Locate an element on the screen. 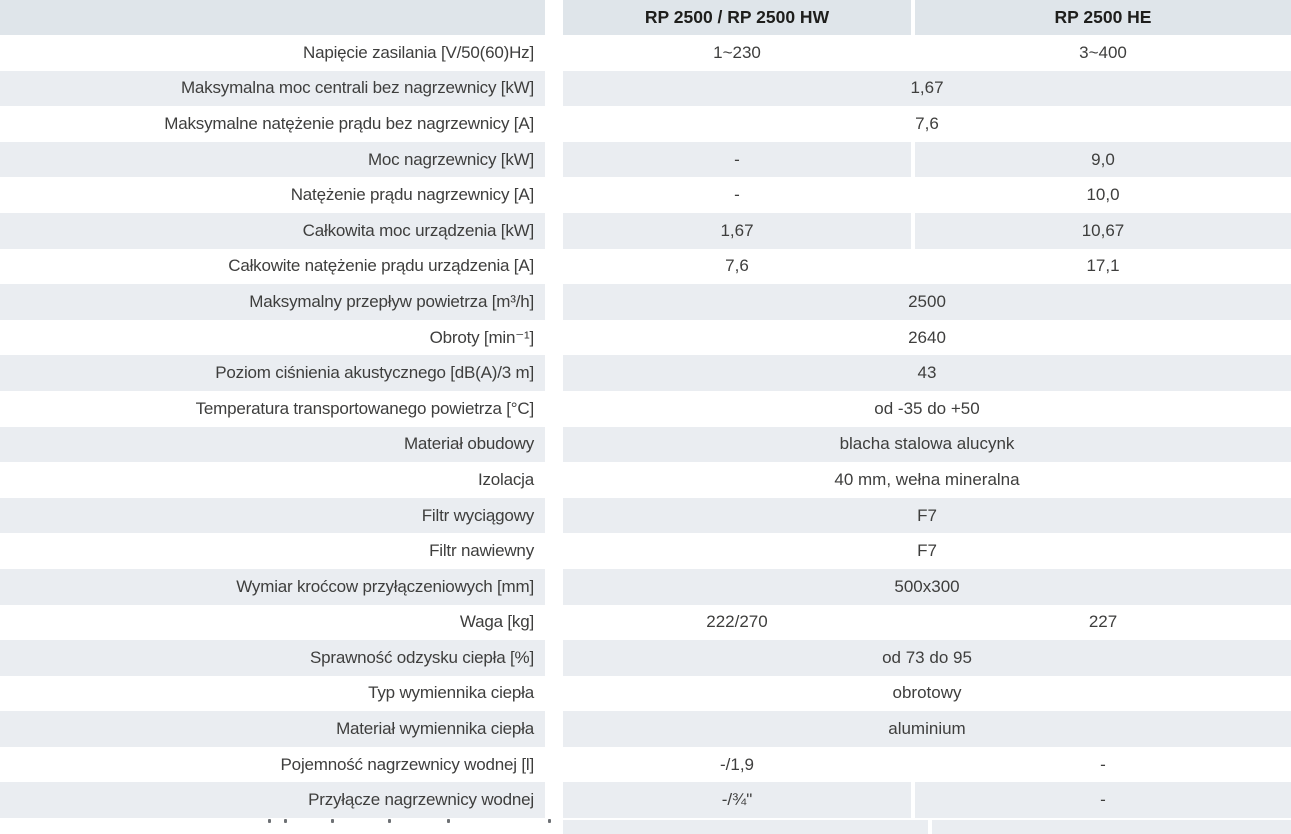 The height and width of the screenshot is (834, 1291). row-value-cells: 500x300 is located at coordinates (927, 586).